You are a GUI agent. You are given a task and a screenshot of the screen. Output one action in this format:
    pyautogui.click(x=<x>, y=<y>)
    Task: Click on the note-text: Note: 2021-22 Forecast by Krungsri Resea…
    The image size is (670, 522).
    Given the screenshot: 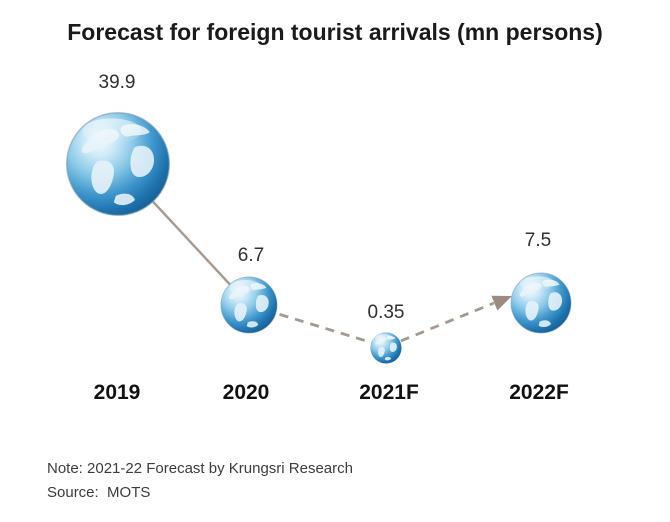 What is the action you would take?
    pyautogui.click(x=200, y=468)
    